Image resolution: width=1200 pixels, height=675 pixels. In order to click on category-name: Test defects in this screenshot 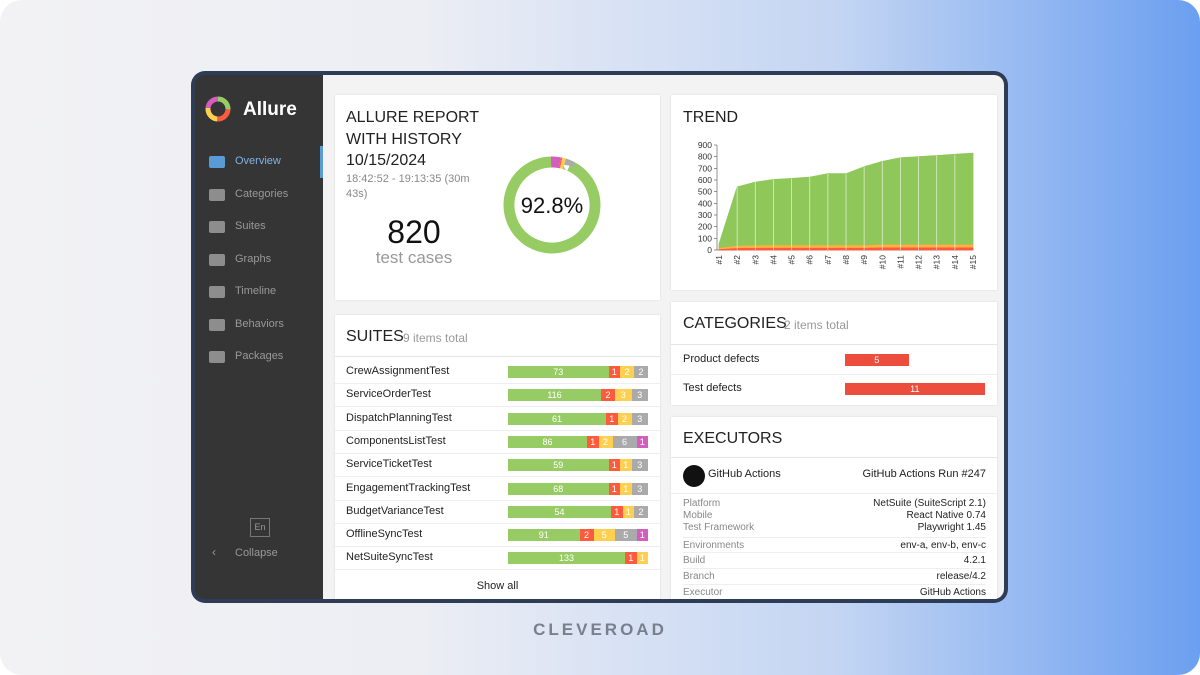, I will do `click(712, 388)`.